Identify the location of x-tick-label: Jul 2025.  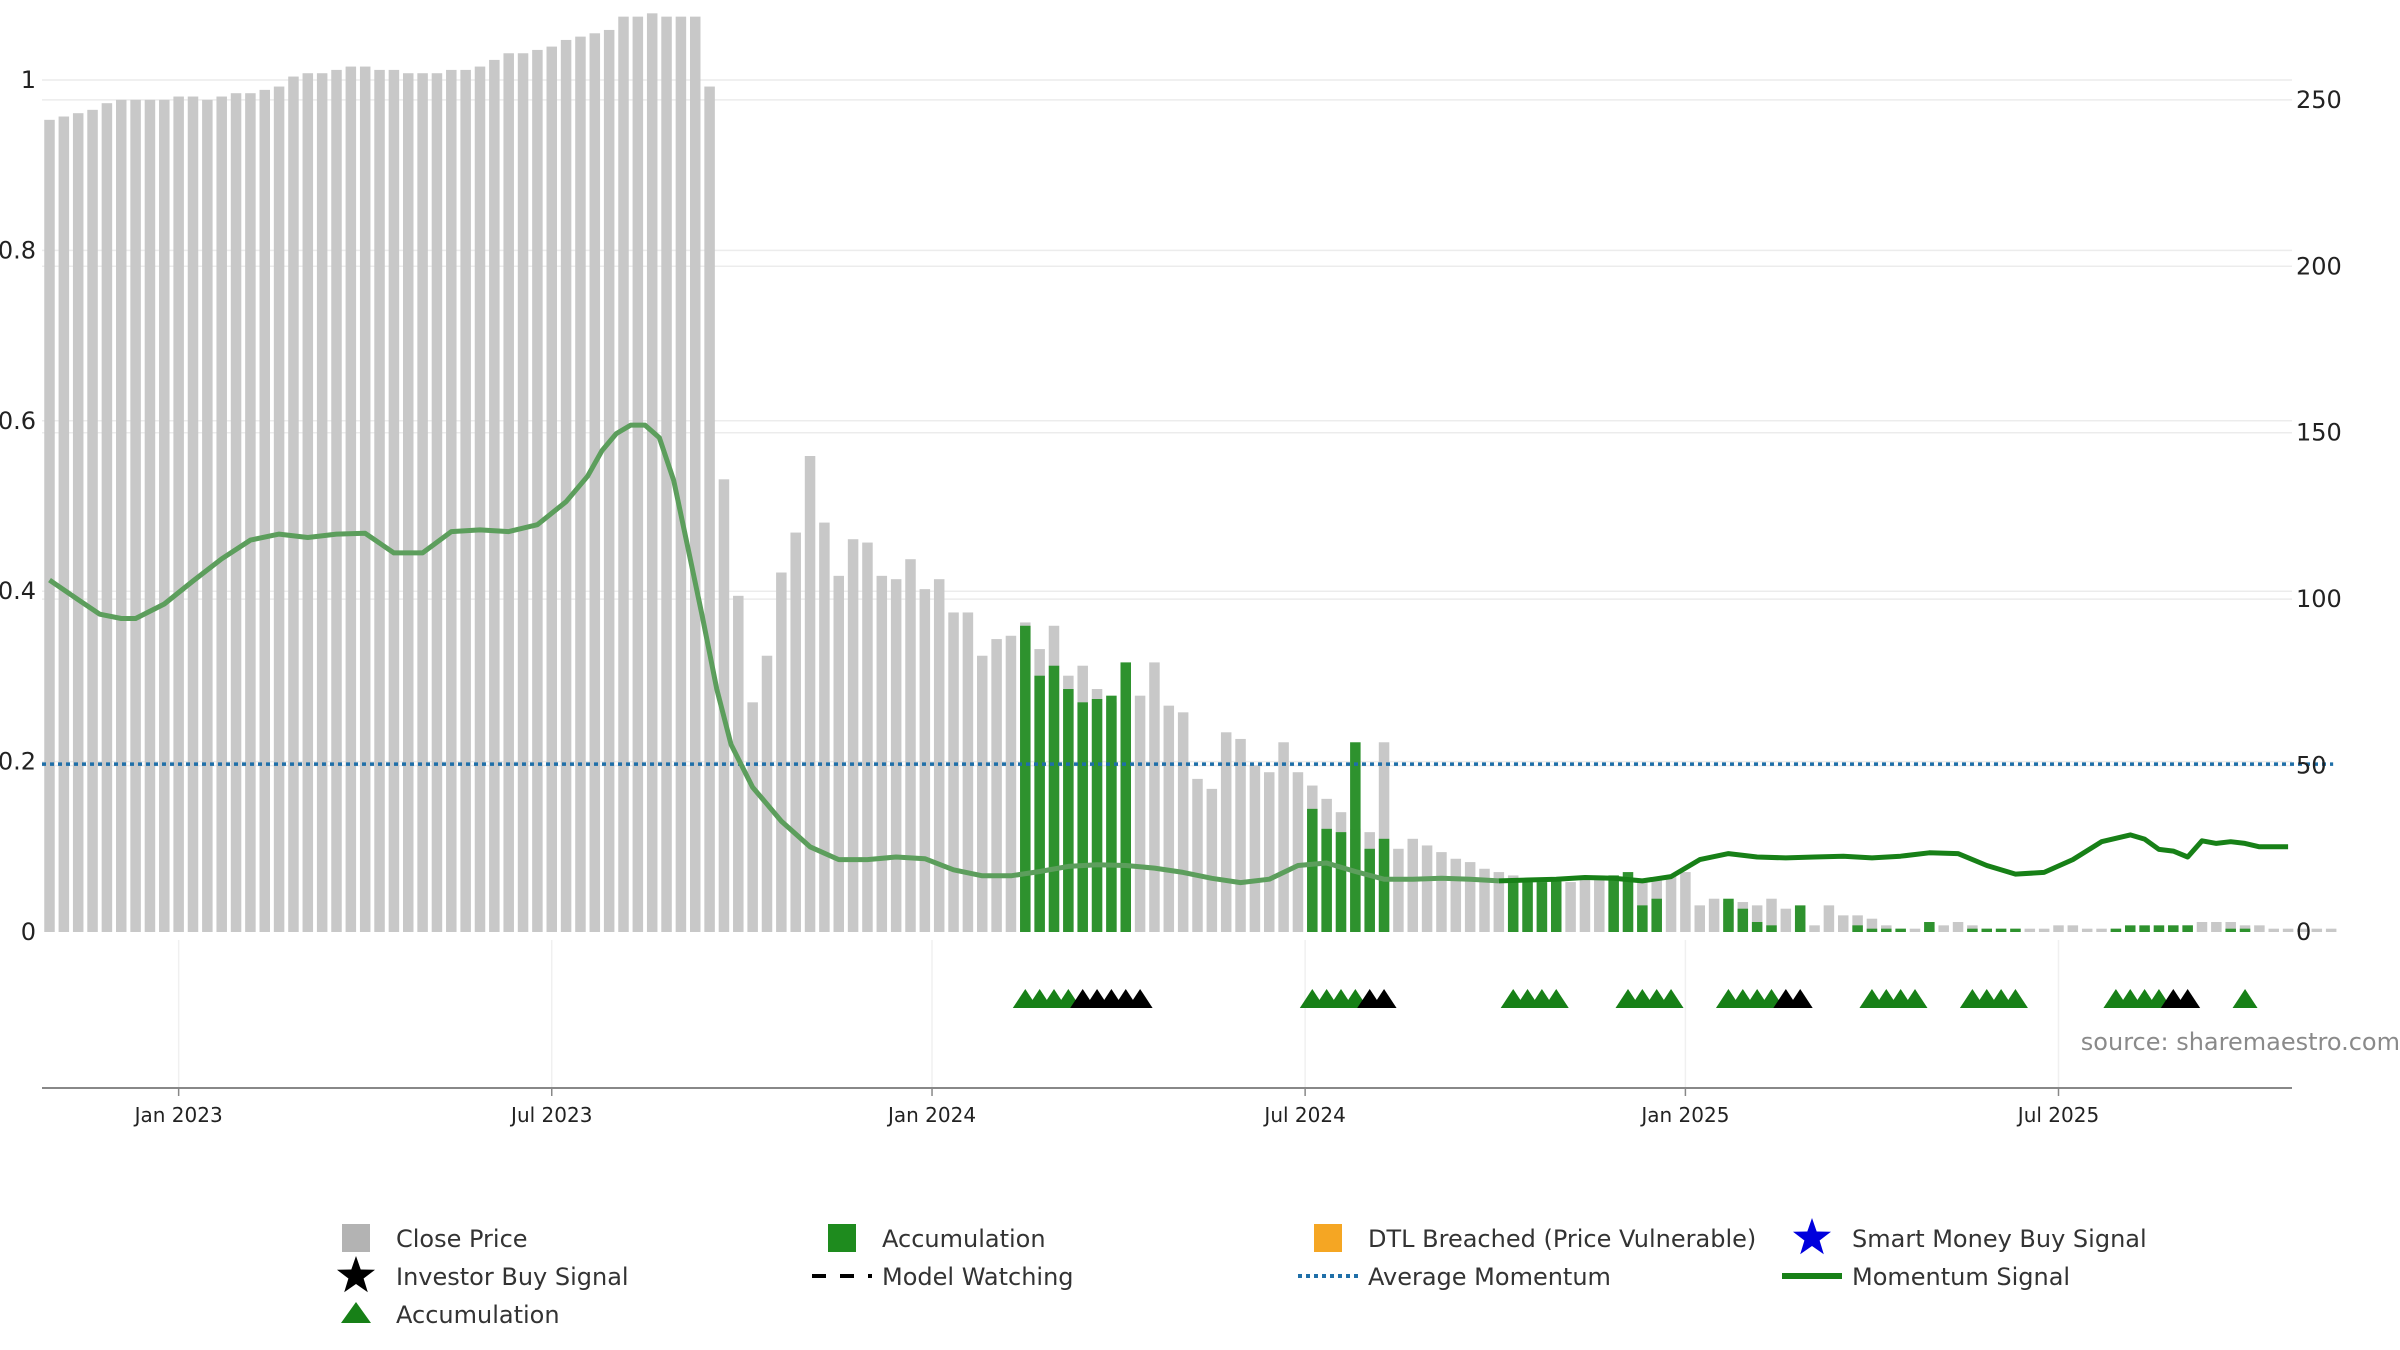
(2057, 1115).